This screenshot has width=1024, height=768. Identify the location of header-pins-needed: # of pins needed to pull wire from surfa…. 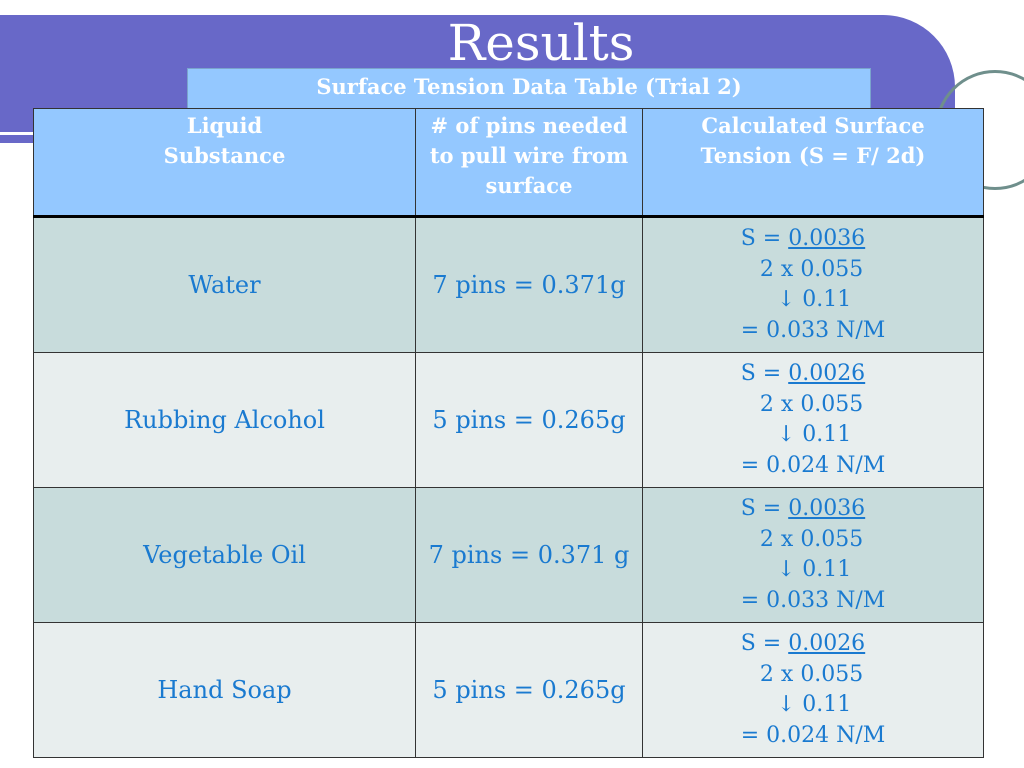
(529, 163).